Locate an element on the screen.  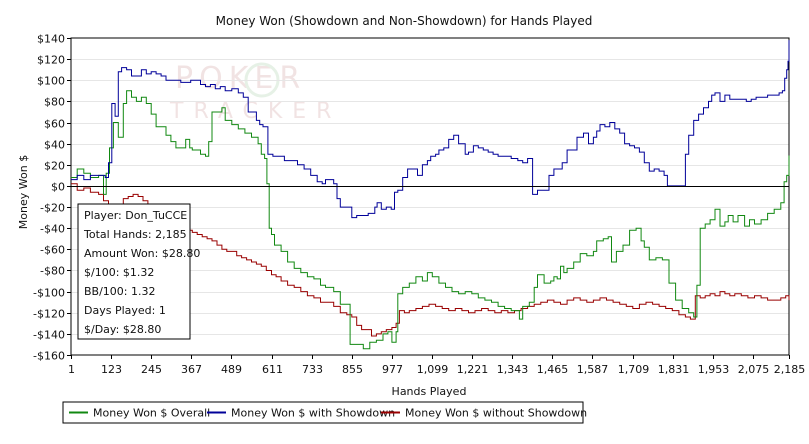
poker-tracker-watermark: POKER TRACKER is located at coordinates (250, 92).